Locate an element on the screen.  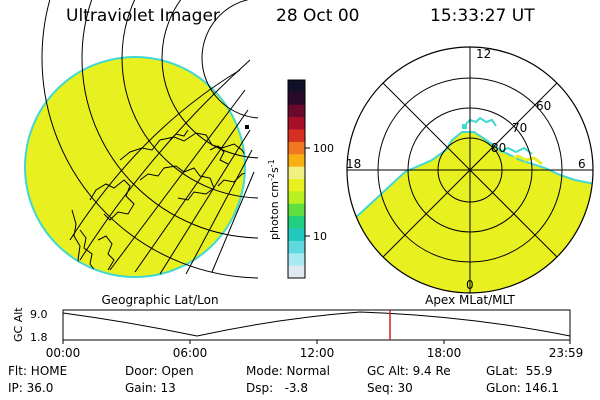
status-flight: Flt: HOME is located at coordinates (38, 371).